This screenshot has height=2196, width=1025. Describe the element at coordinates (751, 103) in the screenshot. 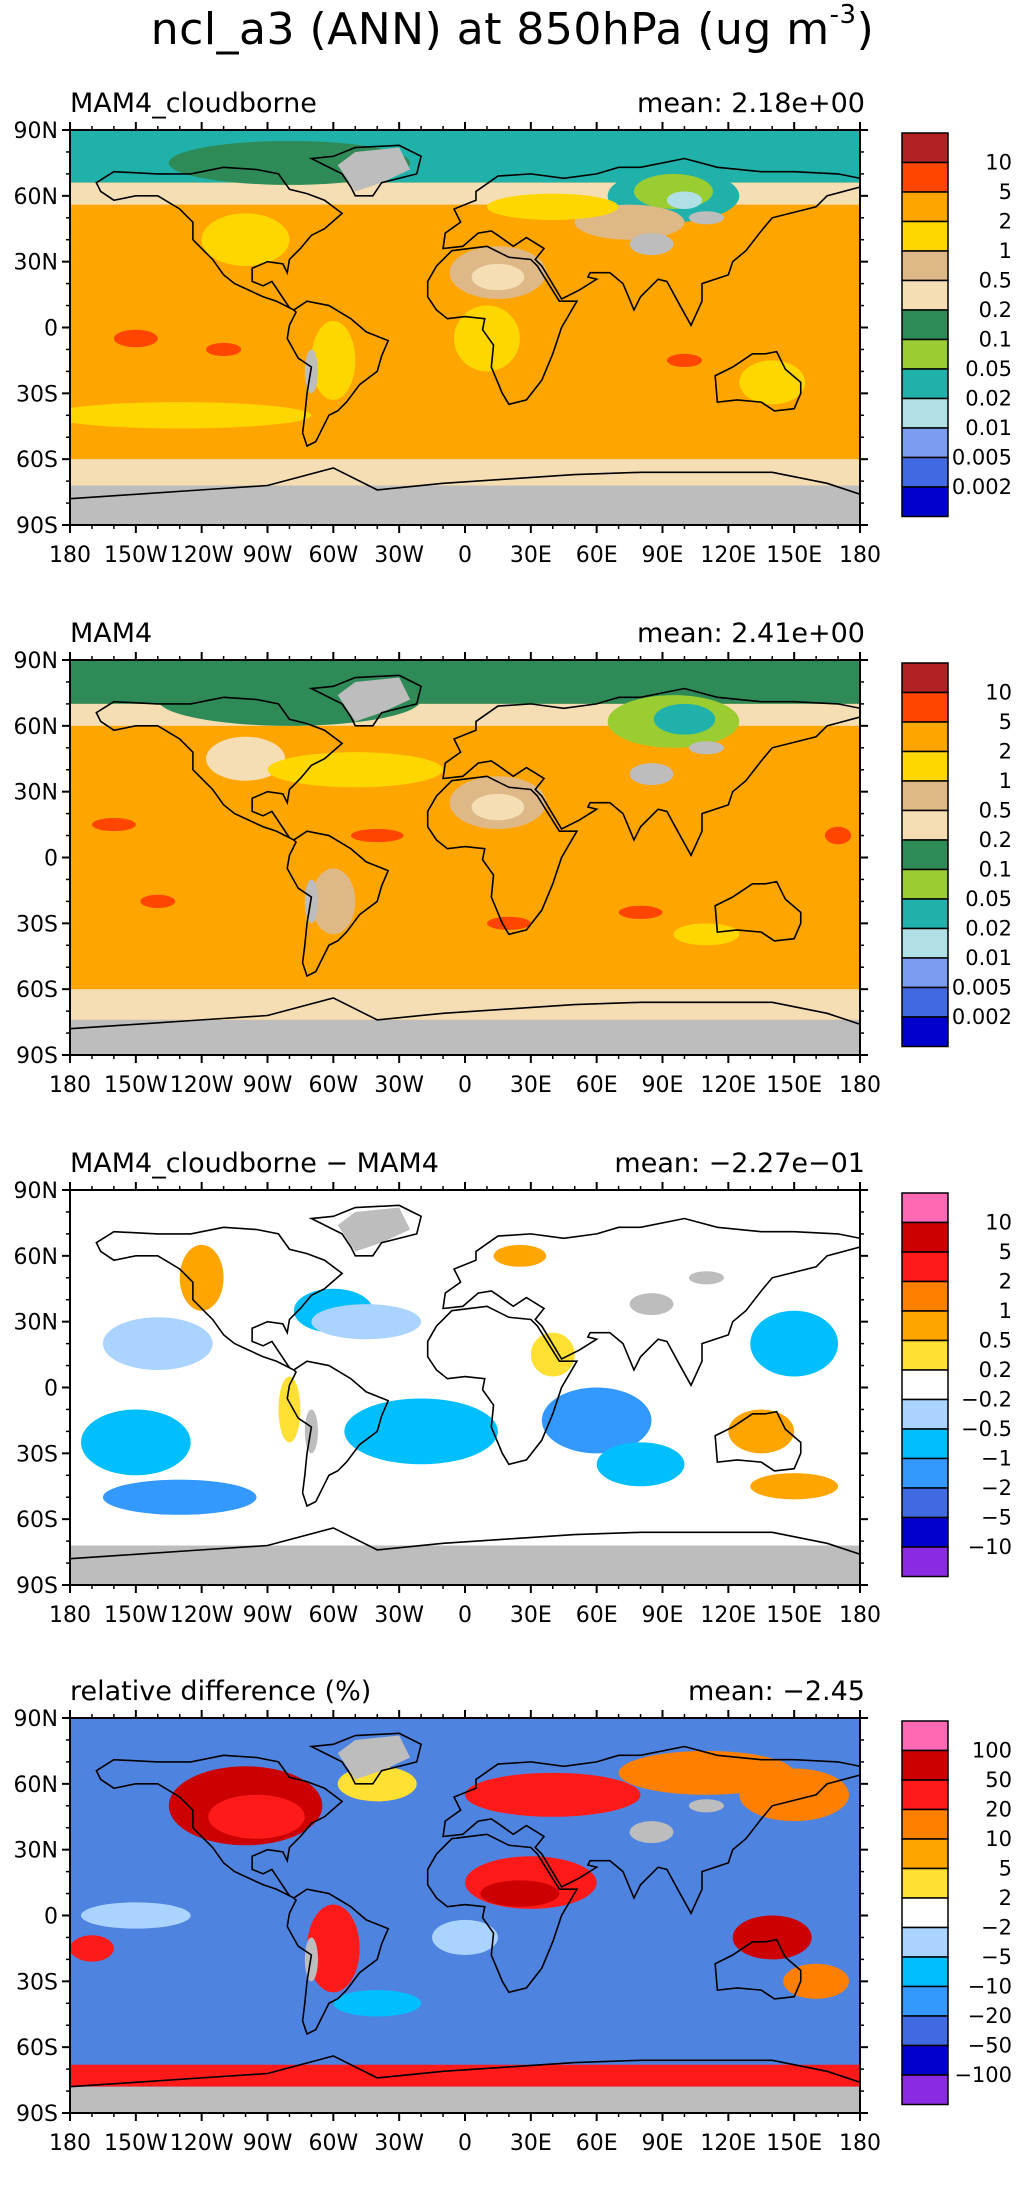

I see `panel-mean: mean: 2.18e+00` at that location.